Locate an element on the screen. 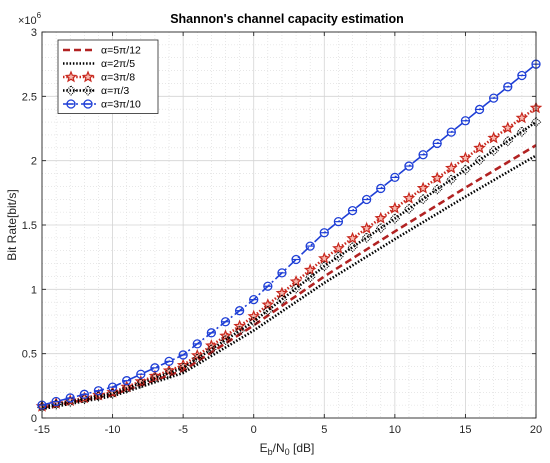 The image size is (550, 463). legend-label: α=3π/8 is located at coordinates (118, 78).